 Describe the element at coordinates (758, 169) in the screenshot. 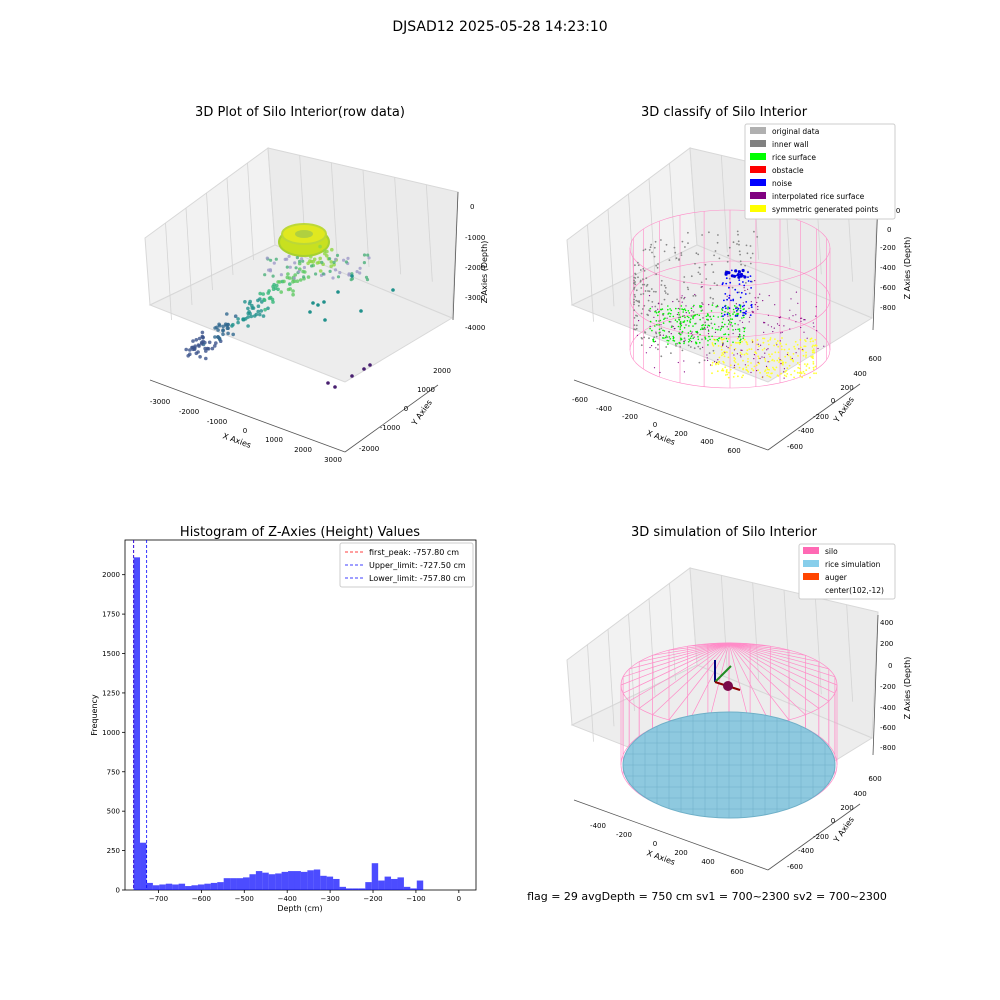

I see `legend-swatch` at that location.